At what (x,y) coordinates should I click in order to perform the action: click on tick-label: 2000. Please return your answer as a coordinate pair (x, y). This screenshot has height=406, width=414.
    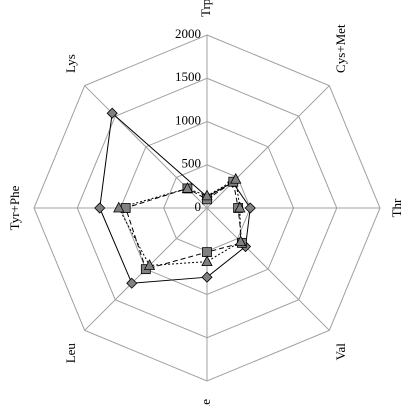
    Looking at the image, I should click on (188, 33).